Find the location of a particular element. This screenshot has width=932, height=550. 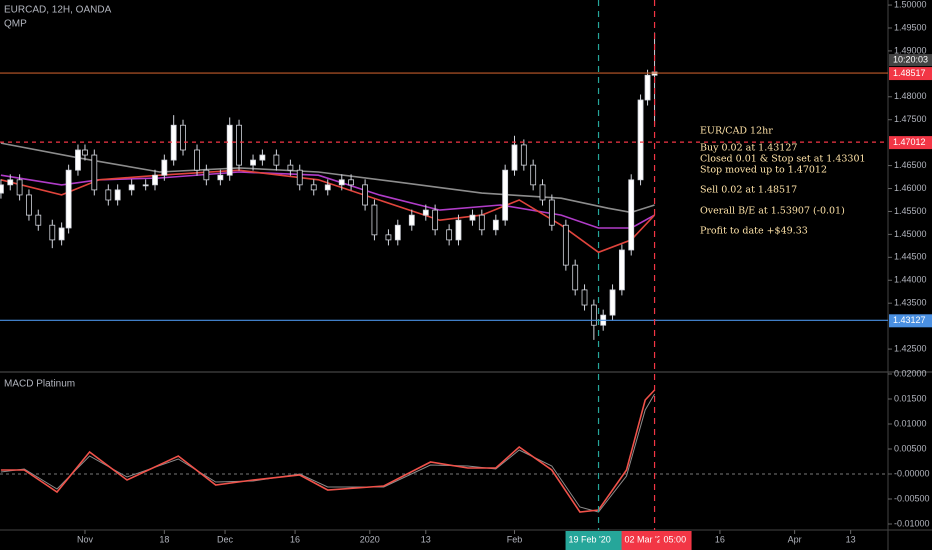

x-tick-label: Dec is located at coordinates (225, 539).